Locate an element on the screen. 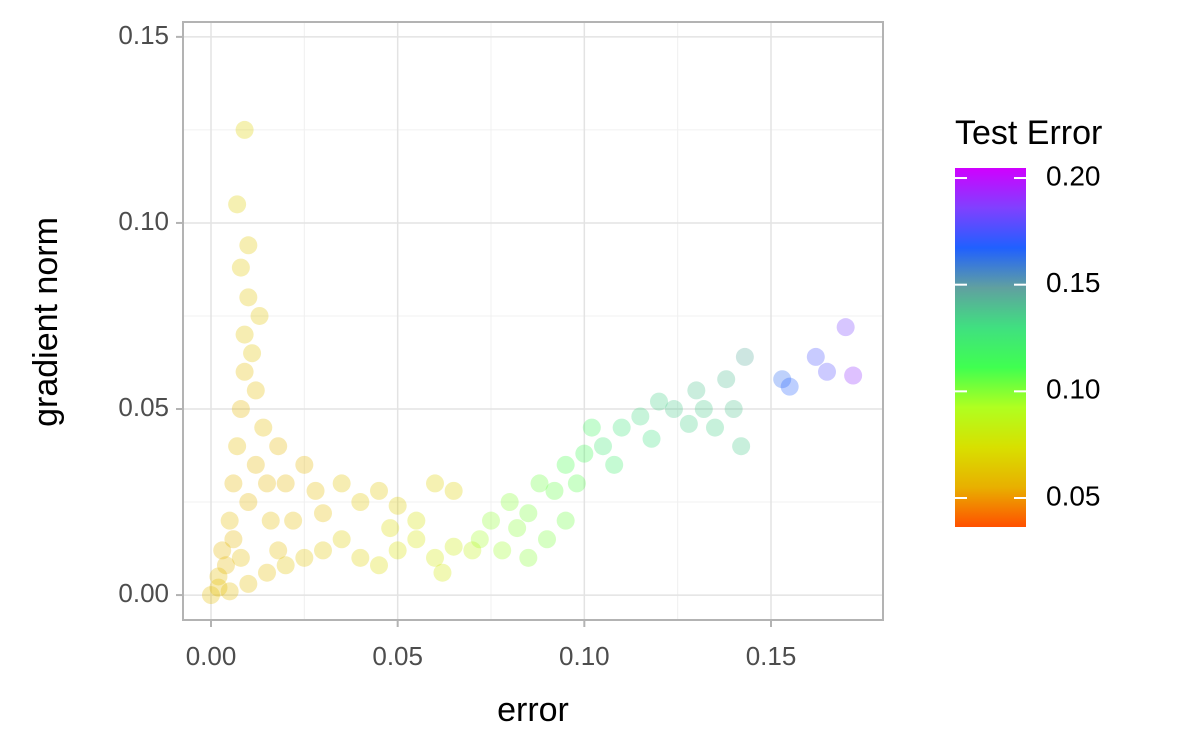  colorbar-label: 0.10 is located at coordinates (1073, 389).